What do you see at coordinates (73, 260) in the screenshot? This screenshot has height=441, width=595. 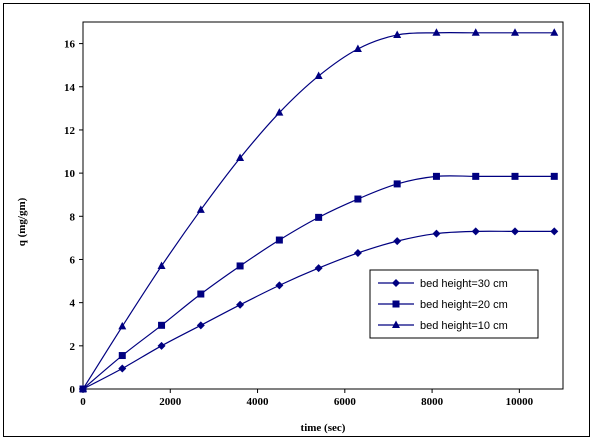 I see `y-tick-label: 6` at bounding box center [73, 260].